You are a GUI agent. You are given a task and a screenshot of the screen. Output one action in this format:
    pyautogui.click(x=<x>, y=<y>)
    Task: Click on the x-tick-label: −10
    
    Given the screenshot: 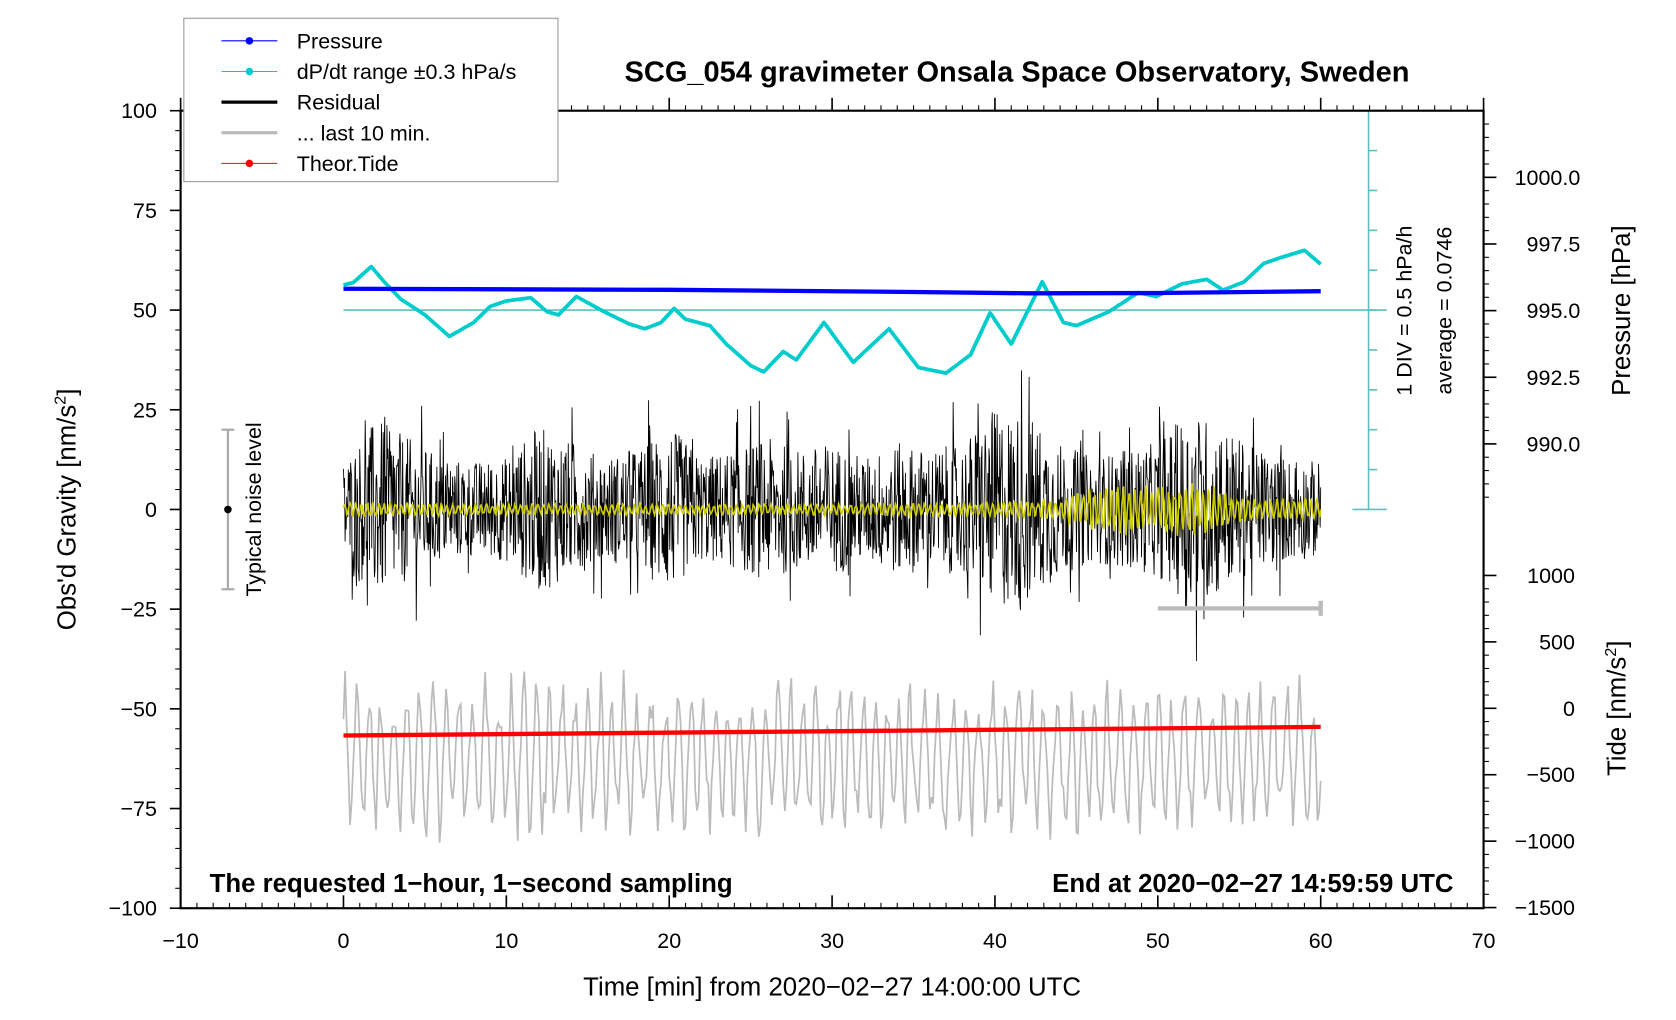 What is the action you would take?
    pyautogui.click(x=180, y=941)
    